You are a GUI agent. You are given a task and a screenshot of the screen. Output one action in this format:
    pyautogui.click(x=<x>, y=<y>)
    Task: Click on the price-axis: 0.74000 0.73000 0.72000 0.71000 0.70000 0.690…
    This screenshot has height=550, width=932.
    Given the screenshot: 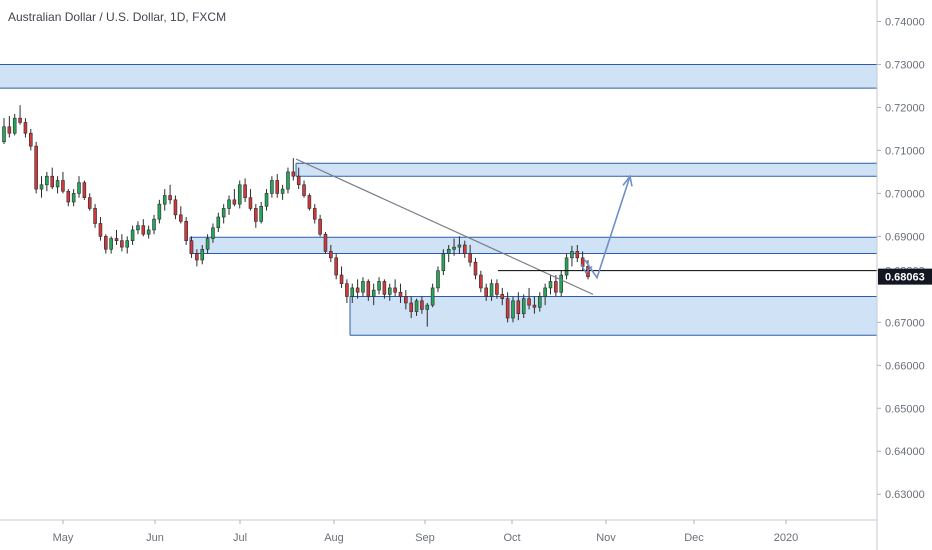 What is the action you would take?
    pyautogui.click(x=904, y=258)
    